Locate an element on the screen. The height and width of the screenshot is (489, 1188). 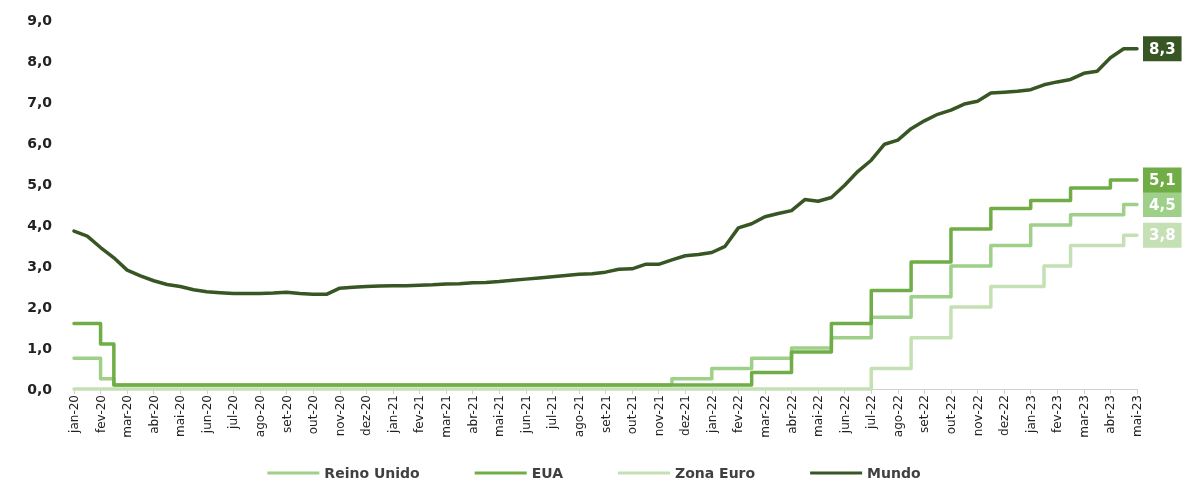
x-tick-label: fev-22 is located at coordinates (738, 414).